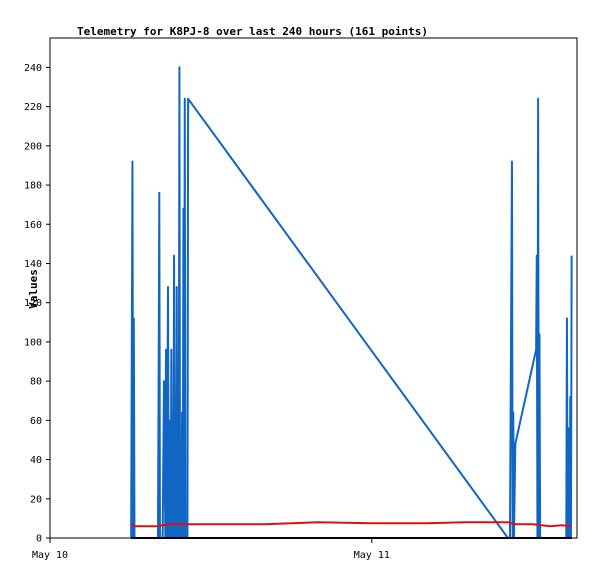  Describe the element at coordinates (33, 68) in the screenshot. I see `y-tick-label: 240` at that location.